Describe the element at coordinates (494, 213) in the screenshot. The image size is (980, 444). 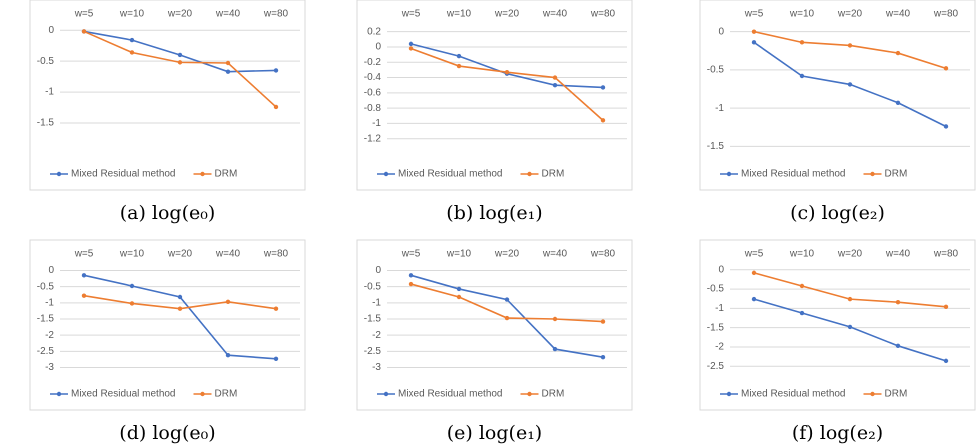
I see `caption: (b) log(e₁)` at that location.